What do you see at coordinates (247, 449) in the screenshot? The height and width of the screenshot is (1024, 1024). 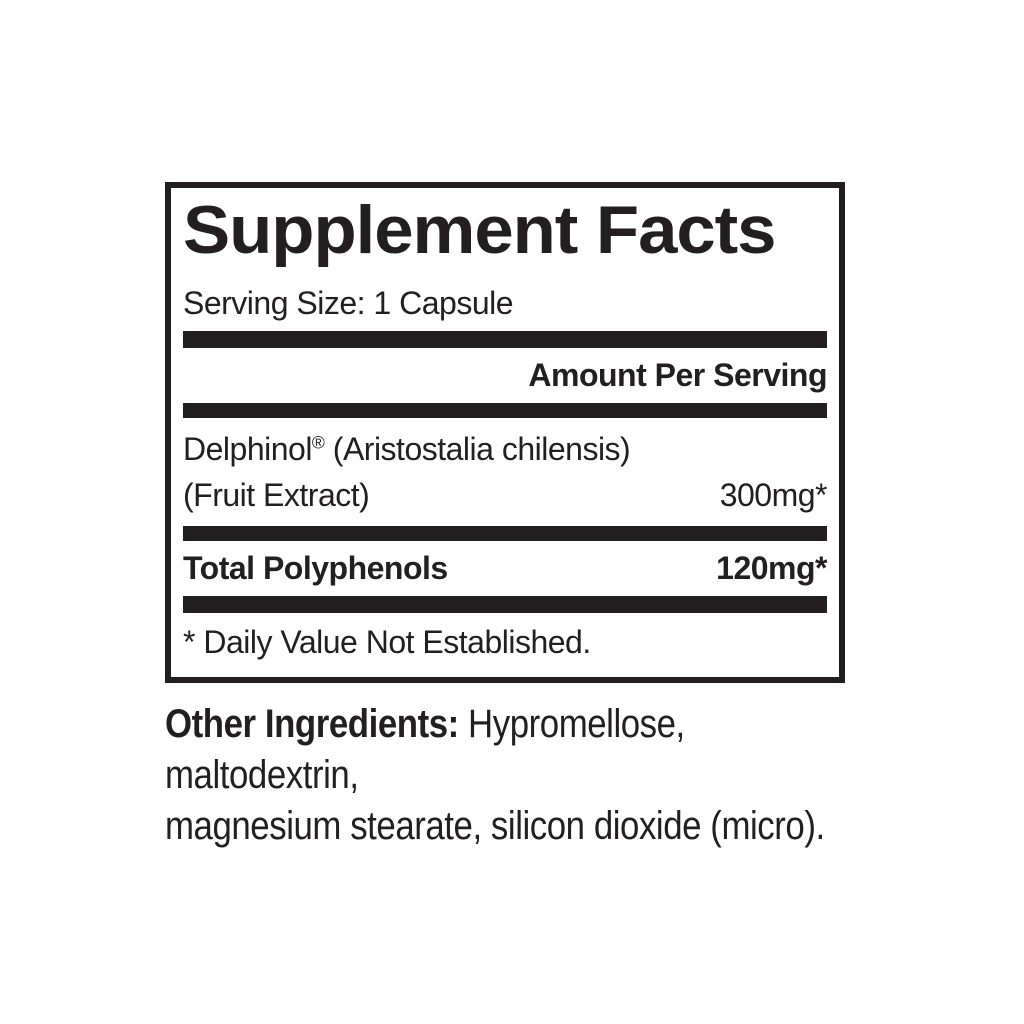 I see `ingredient-name: Delphinol` at bounding box center [247, 449].